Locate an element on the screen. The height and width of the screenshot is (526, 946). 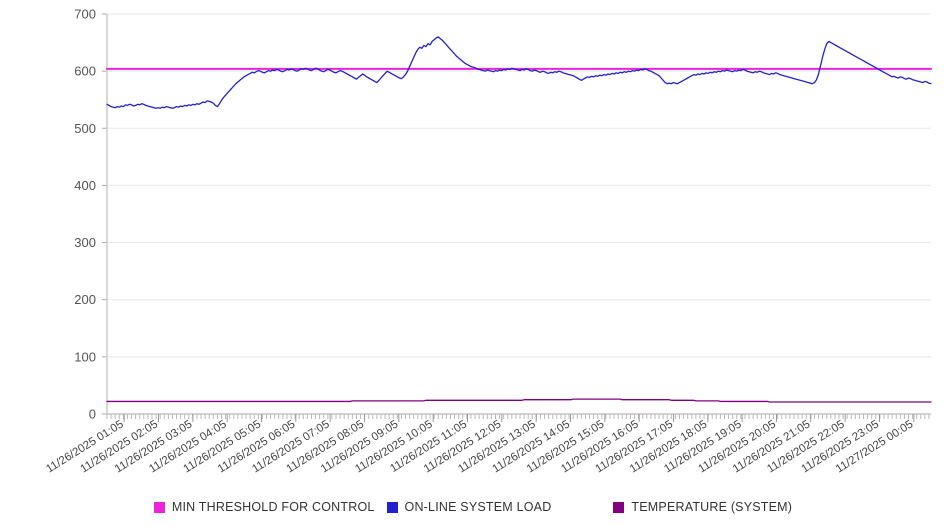
legend-swatch-system-load is located at coordinates (392, 507).